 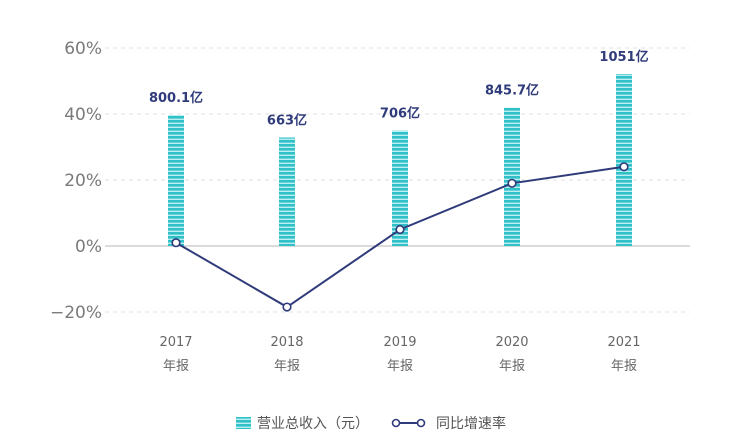 What do you see at coordinates (286, 342) in the screenshot?
I see `x-label-year: 2018` at bounding box center [286, 342].